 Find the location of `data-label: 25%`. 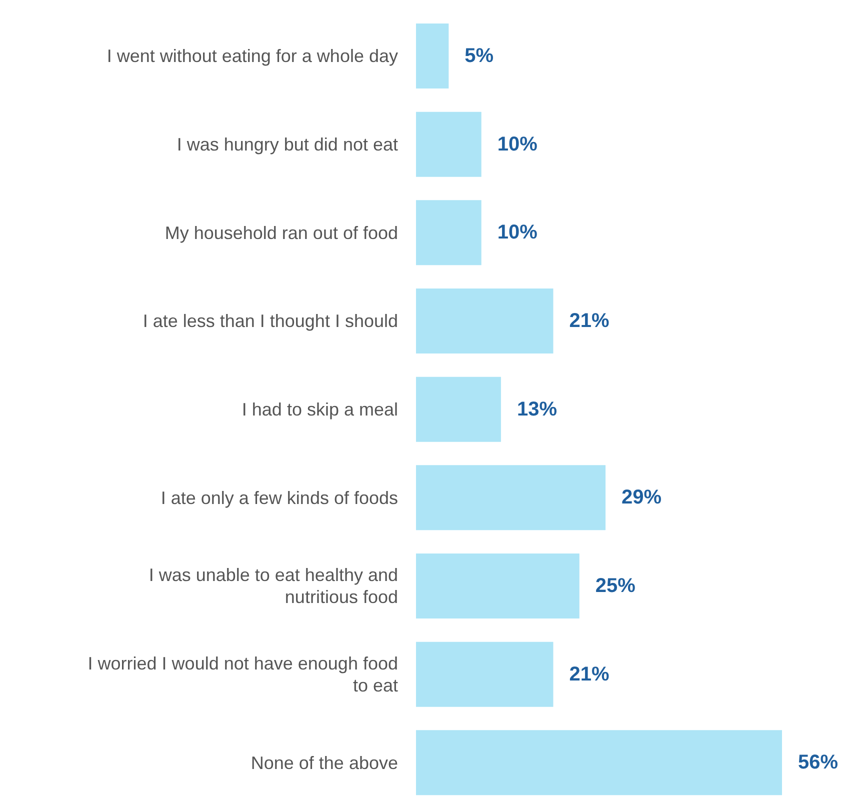

data-label: 25% is located at coordinates (615, 585).